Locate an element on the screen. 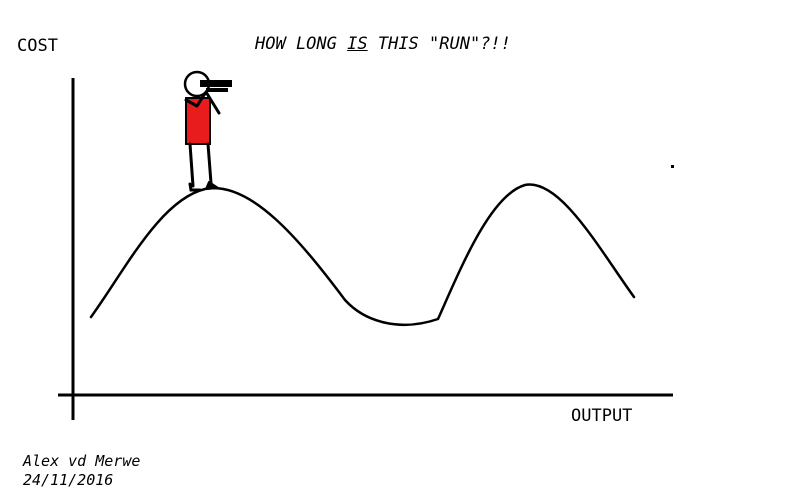  y-axis-label: COST is located at coordinates (37, 46).